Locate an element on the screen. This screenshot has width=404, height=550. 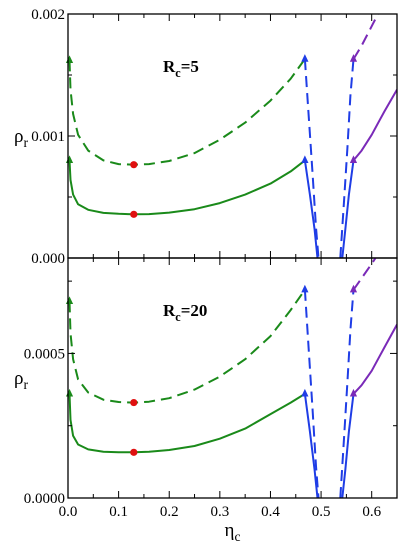
x-tick-label: 0.3 is located at coordinates (219, 512).